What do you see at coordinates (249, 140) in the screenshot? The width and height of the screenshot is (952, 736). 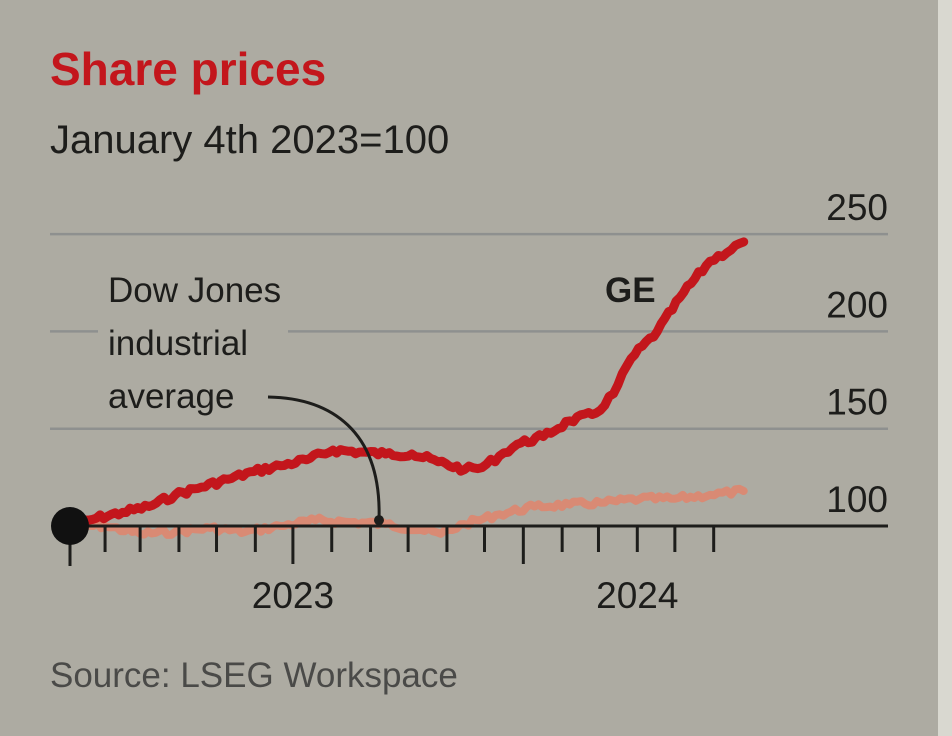 I see `chart-subtitle: January 4th 2023=100` at bounding box center [249, 140].